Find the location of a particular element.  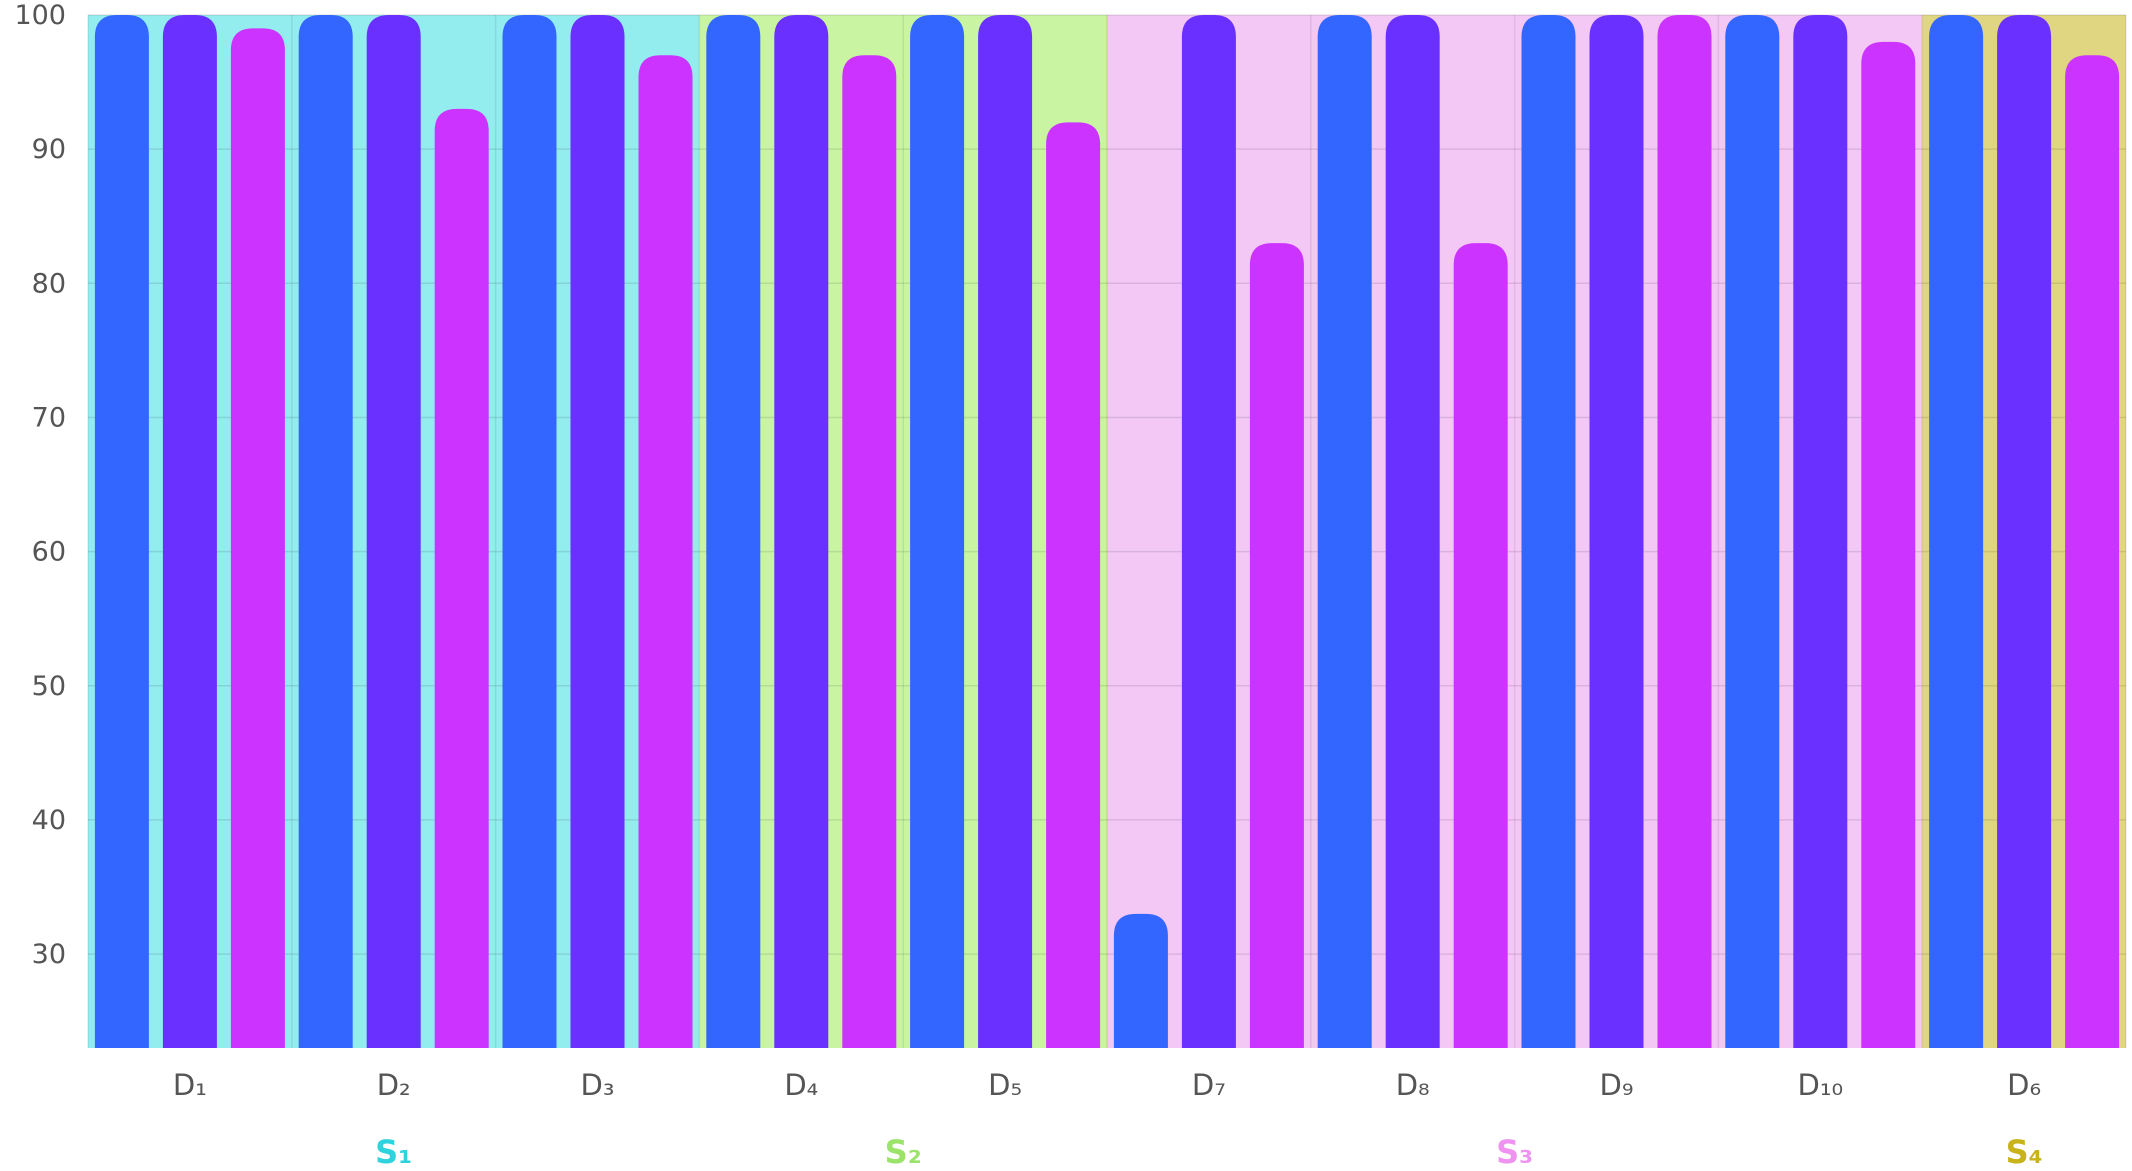

group-labels: S₁ S₂ S₃ S₄ is located at coordinates (1208, 1152).